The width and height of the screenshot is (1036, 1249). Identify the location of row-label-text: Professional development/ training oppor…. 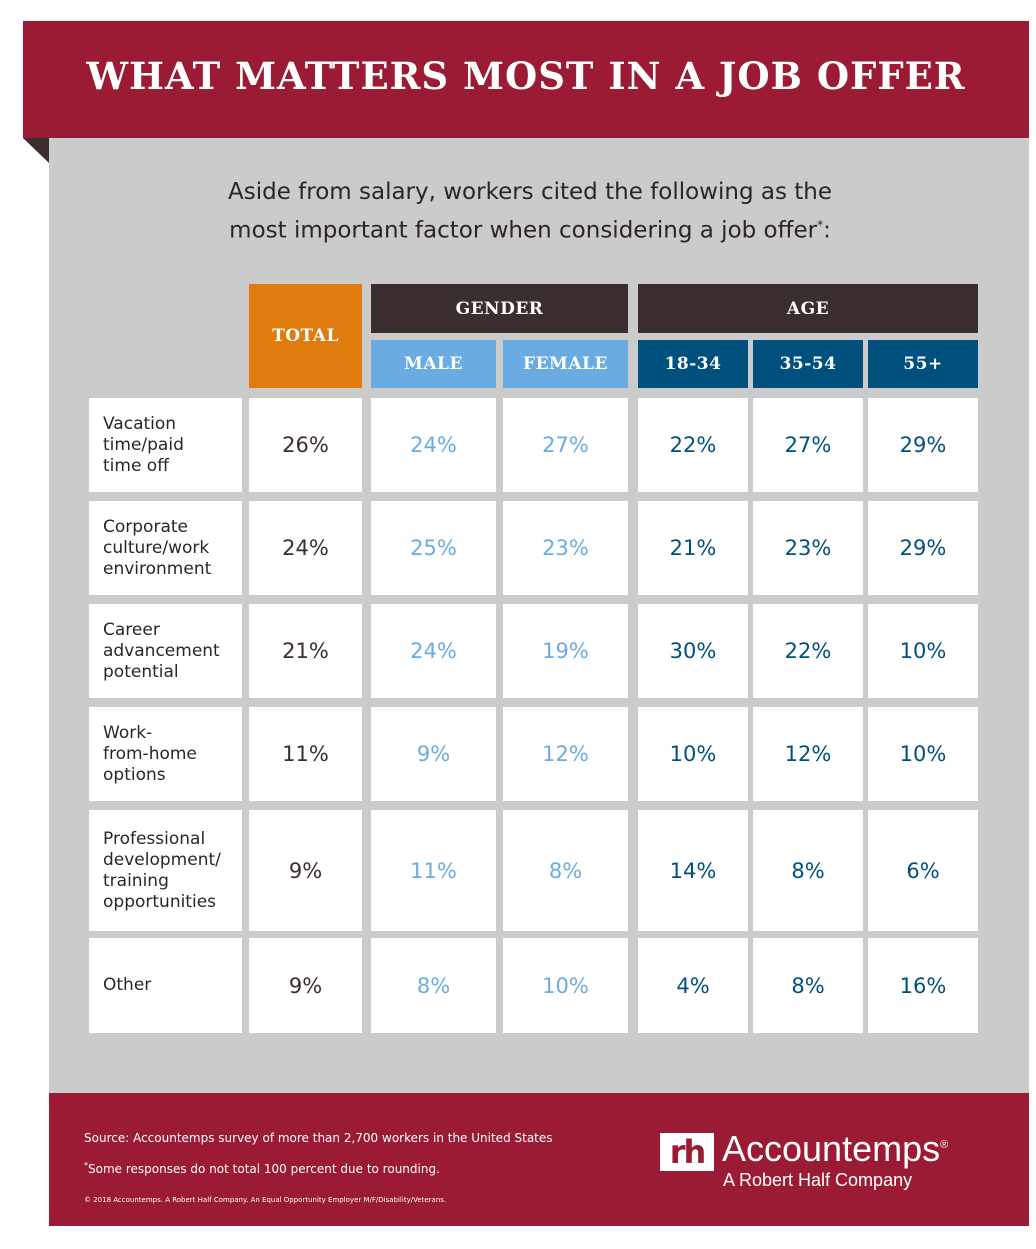
(162, 870).